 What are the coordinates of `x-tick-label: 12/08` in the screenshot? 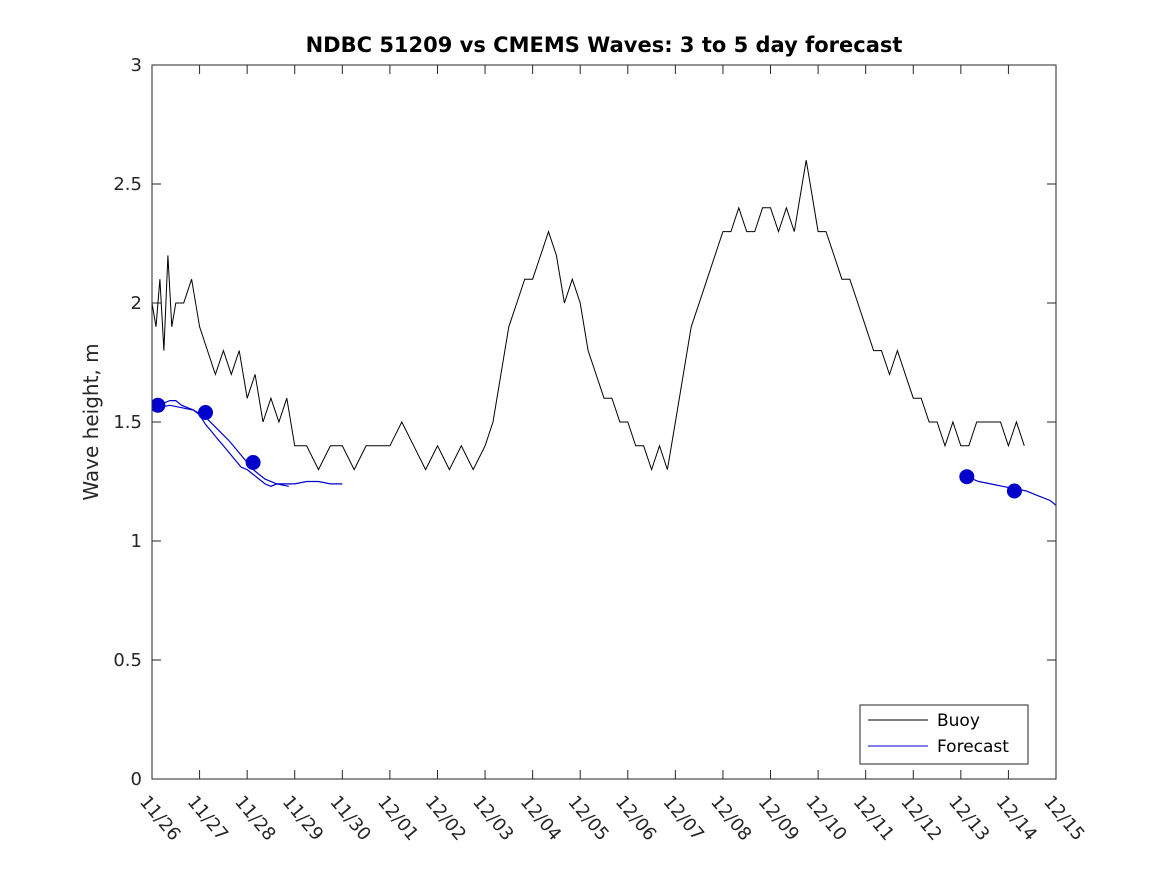 It's located at (730, 818).